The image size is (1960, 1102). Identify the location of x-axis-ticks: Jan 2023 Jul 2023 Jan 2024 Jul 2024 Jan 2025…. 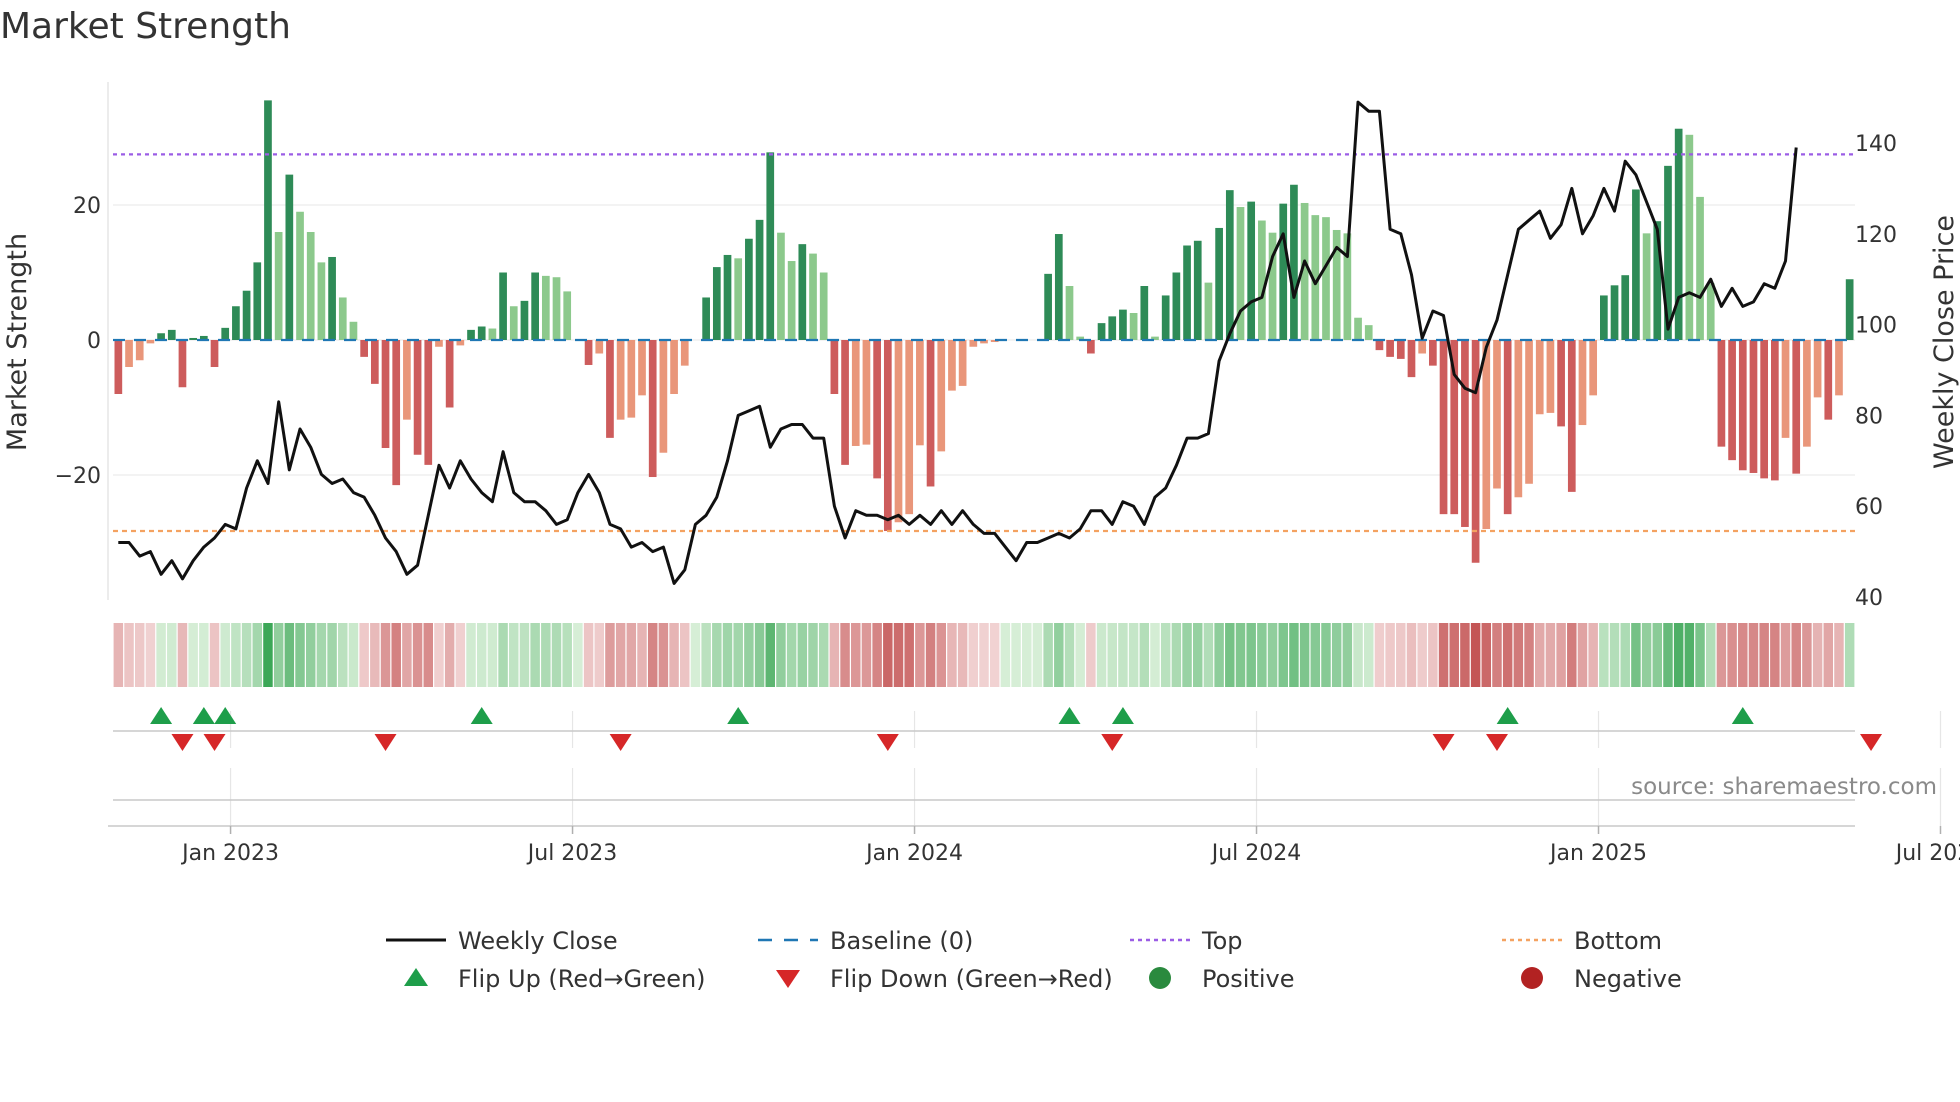
(1070, 846).